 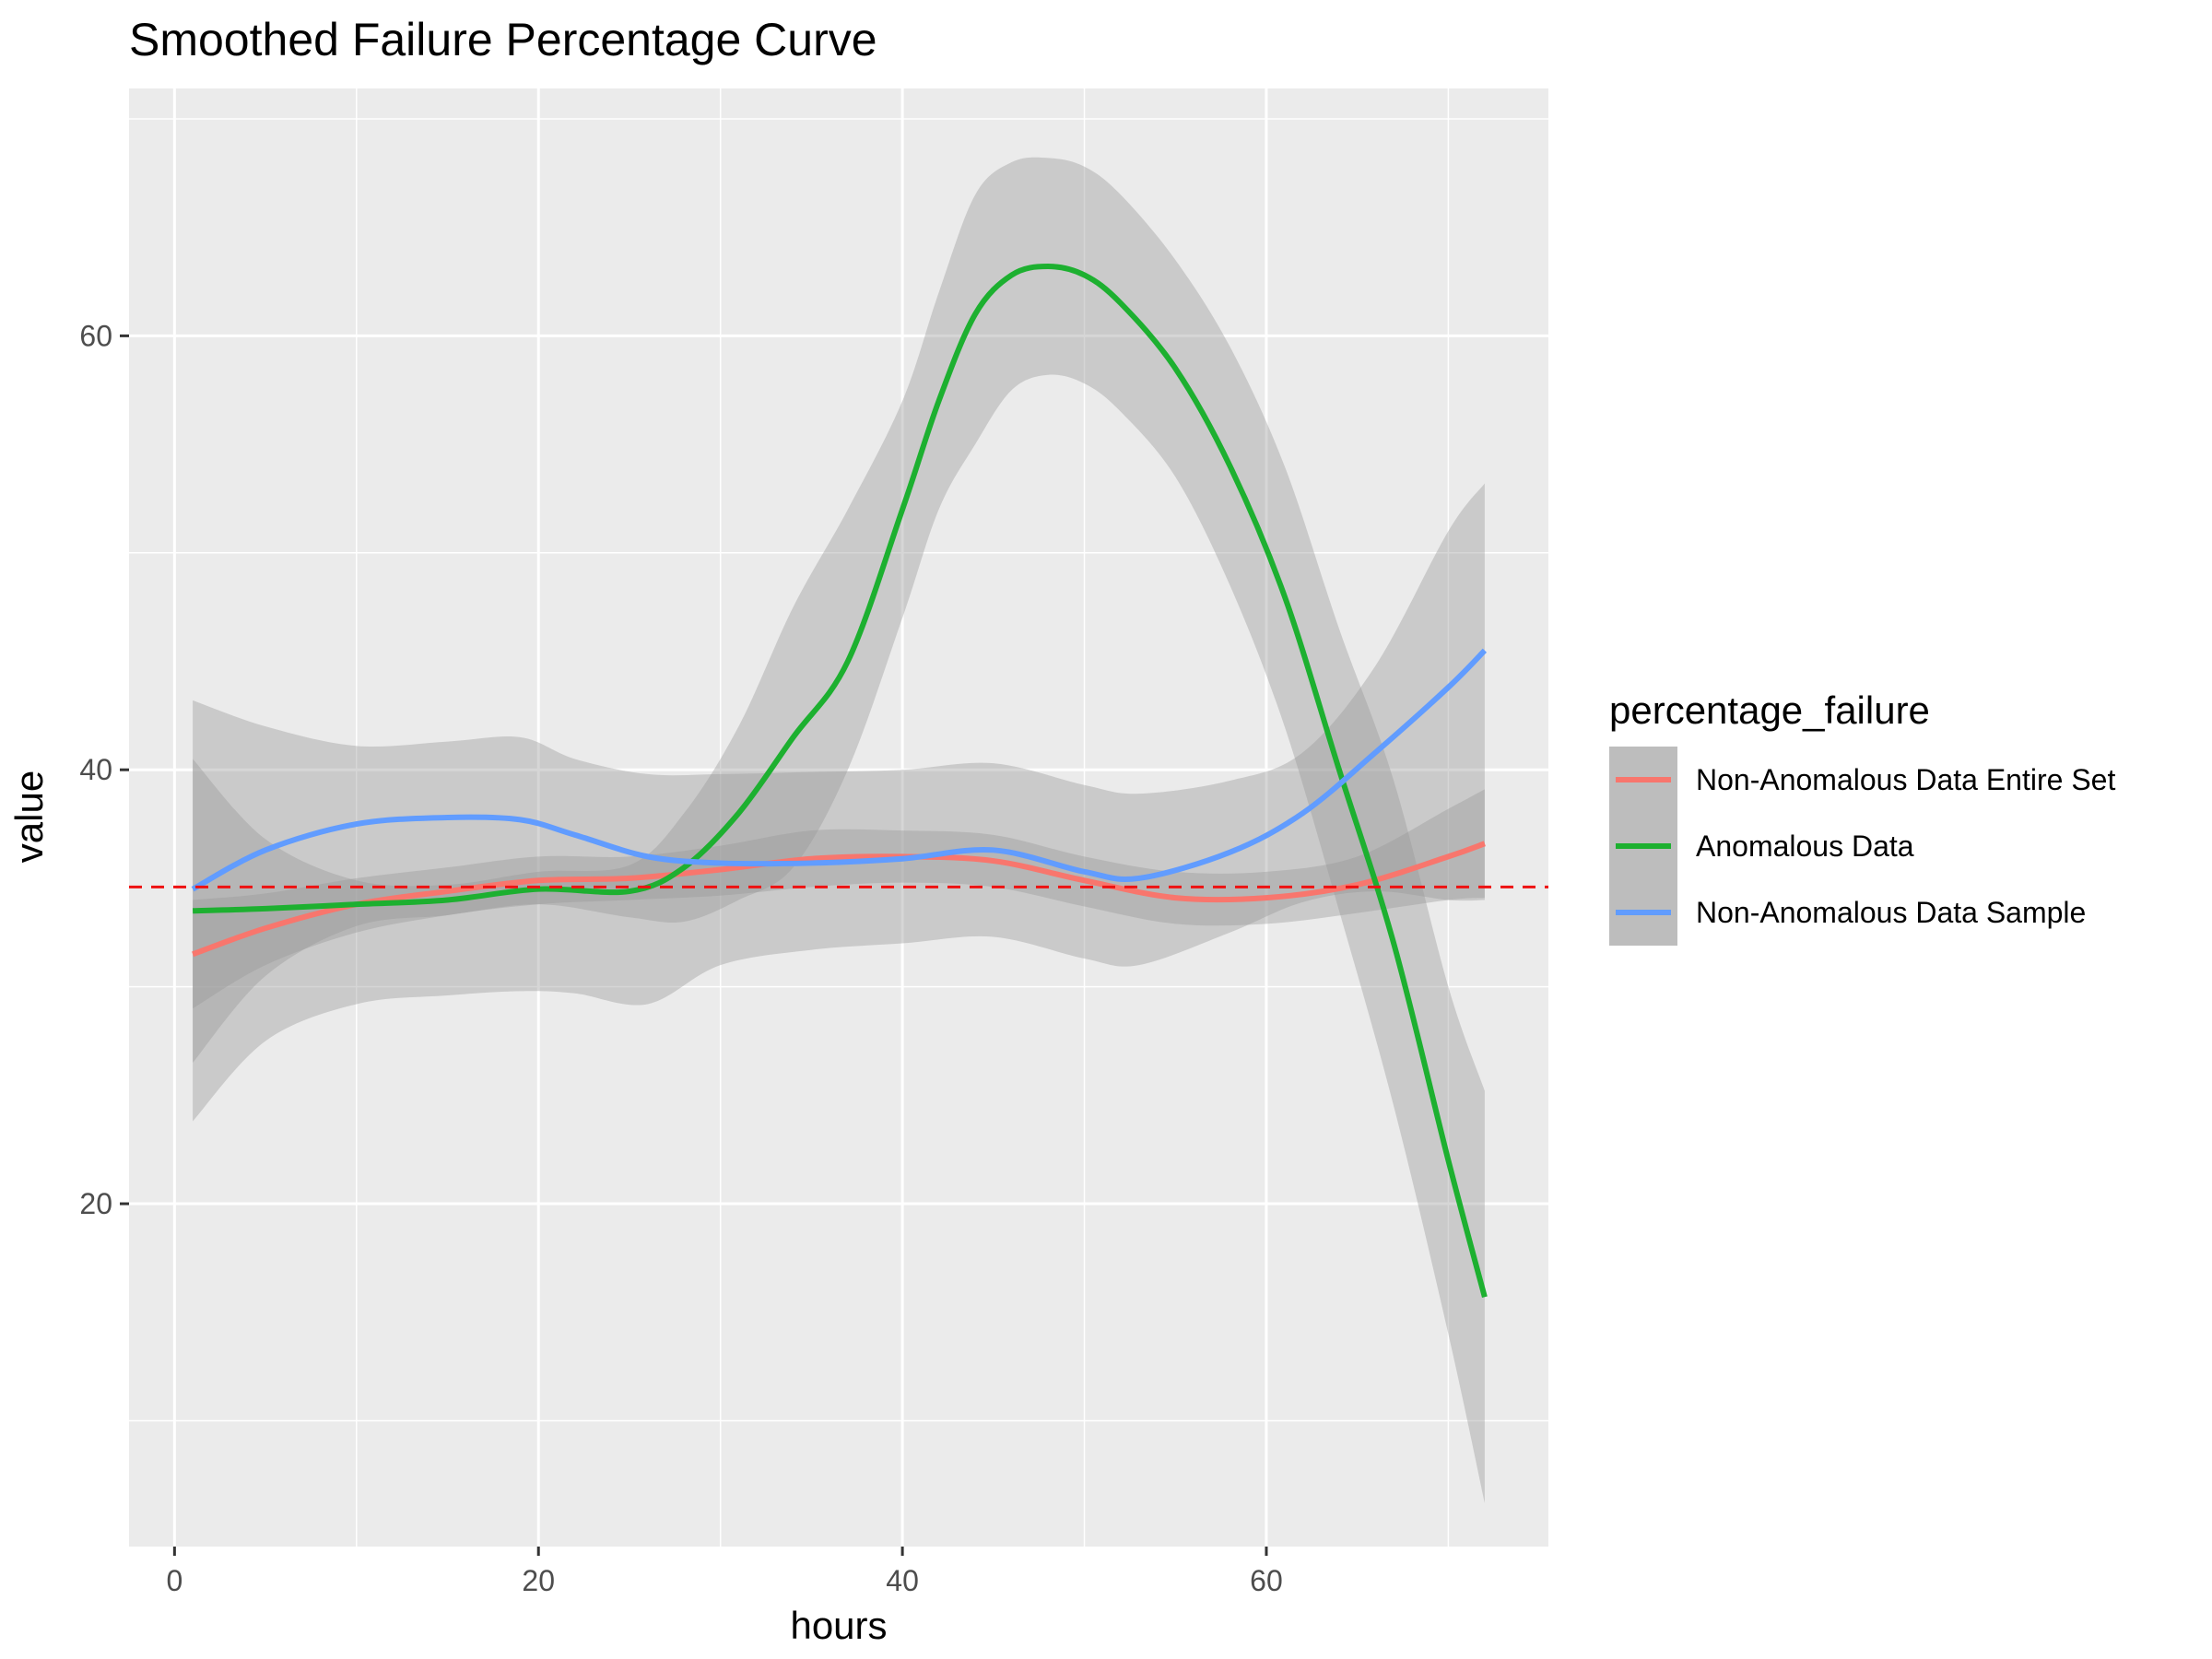 I want to click on x-tick-label: 0, so click(x=174, y=1580).